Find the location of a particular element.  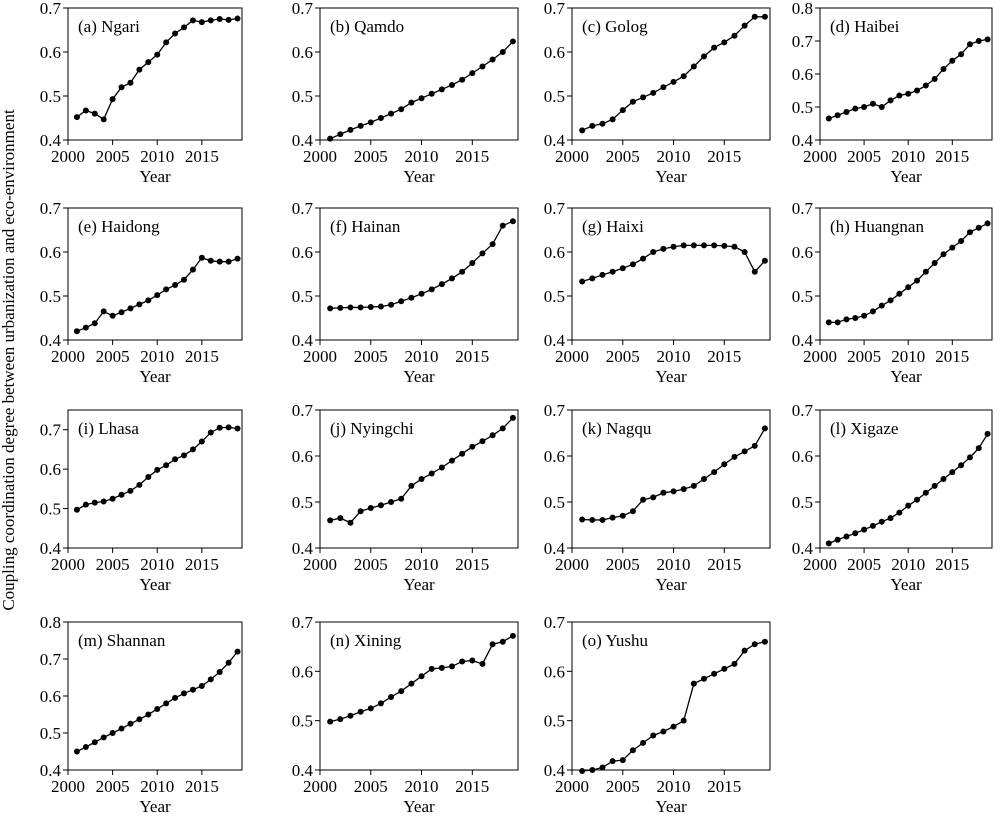

panel-title: (f) Hainan is located at coordinates (365, 226).